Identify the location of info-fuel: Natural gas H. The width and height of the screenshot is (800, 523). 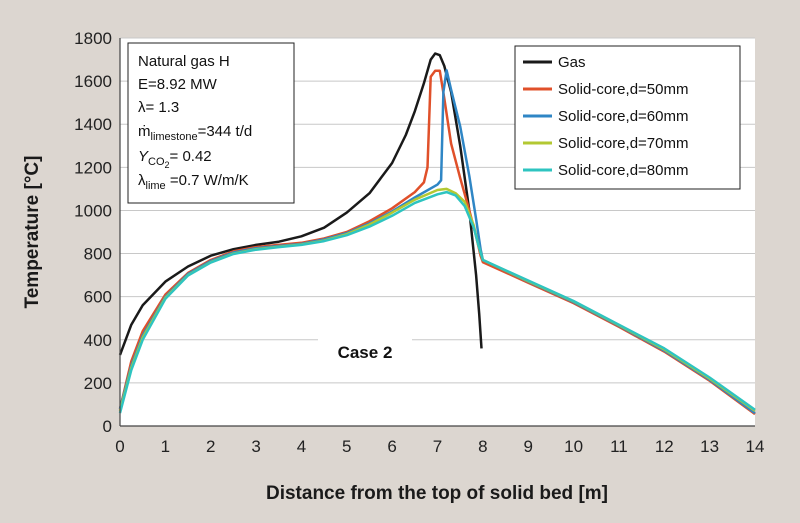
(184, 61).